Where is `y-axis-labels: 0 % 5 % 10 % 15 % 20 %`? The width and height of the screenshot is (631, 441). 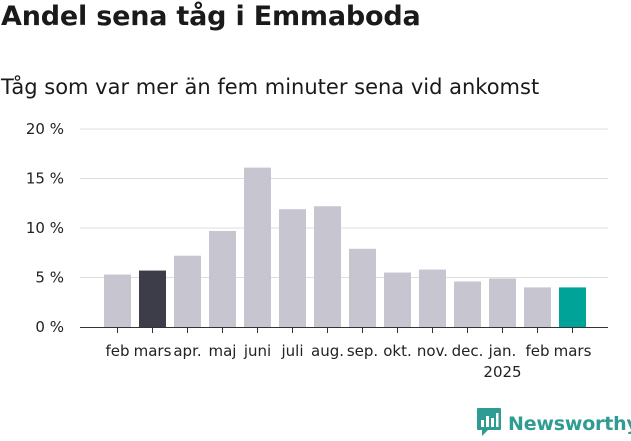 y-axis-labels: 0 % 5 % 10 % 15 % 20 % is located at coordinates (45, 228).